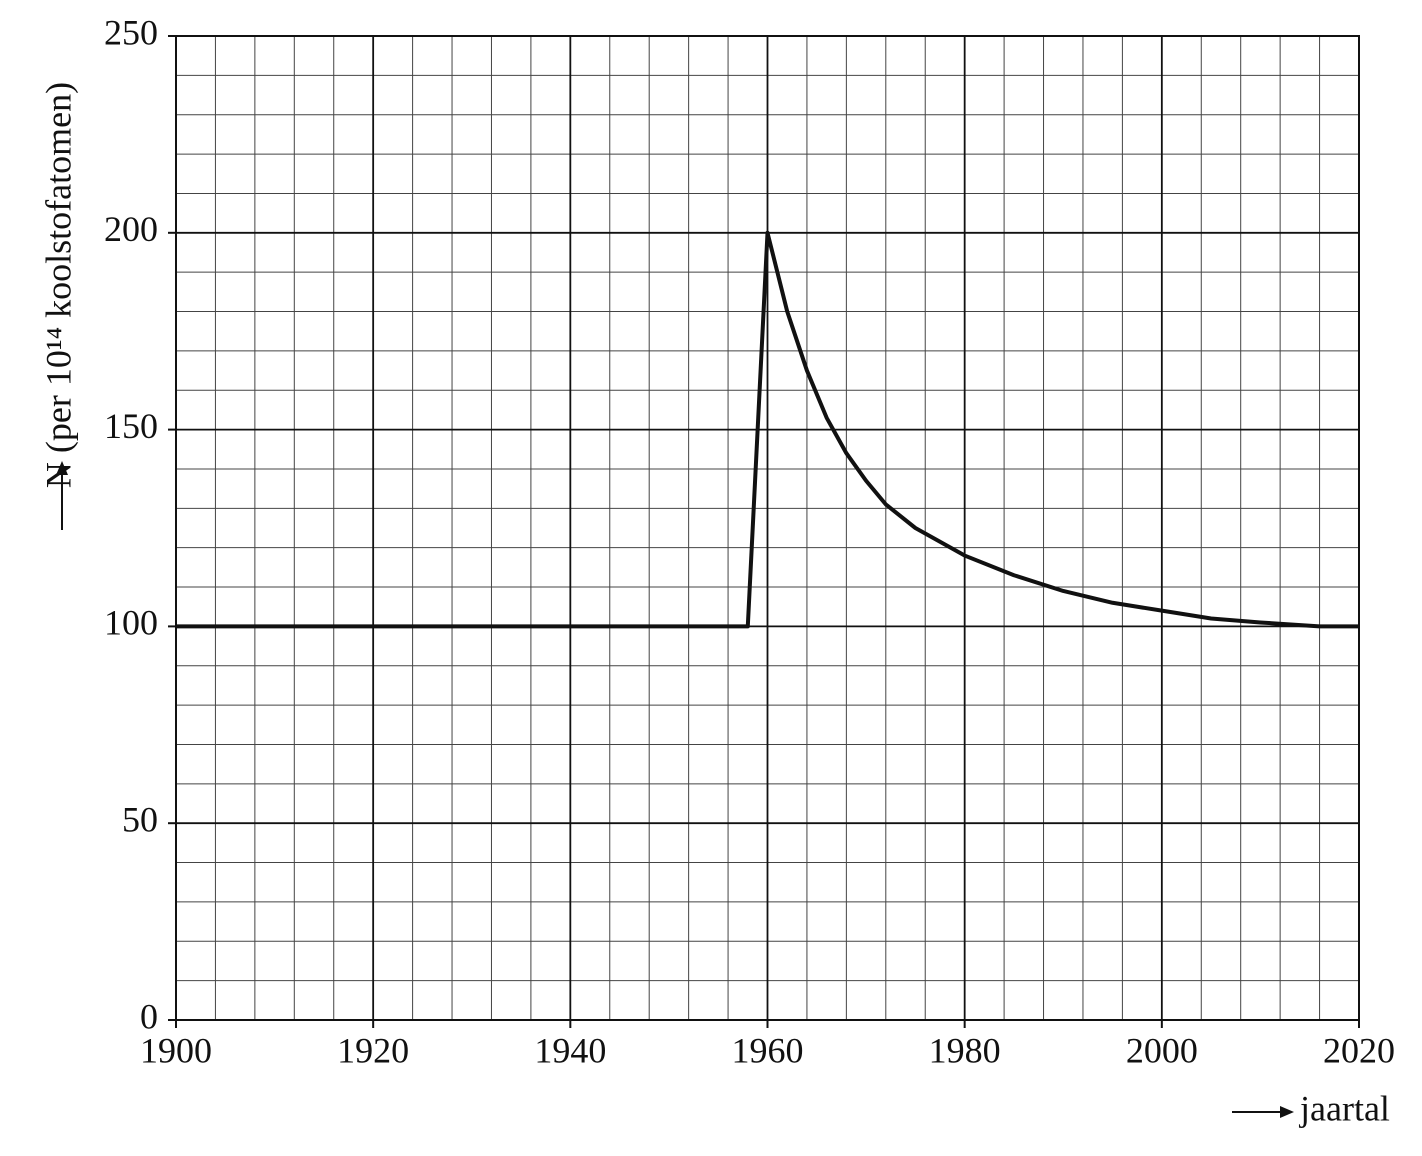  I want to click on y-tick-label: 150, so click(131, 426).